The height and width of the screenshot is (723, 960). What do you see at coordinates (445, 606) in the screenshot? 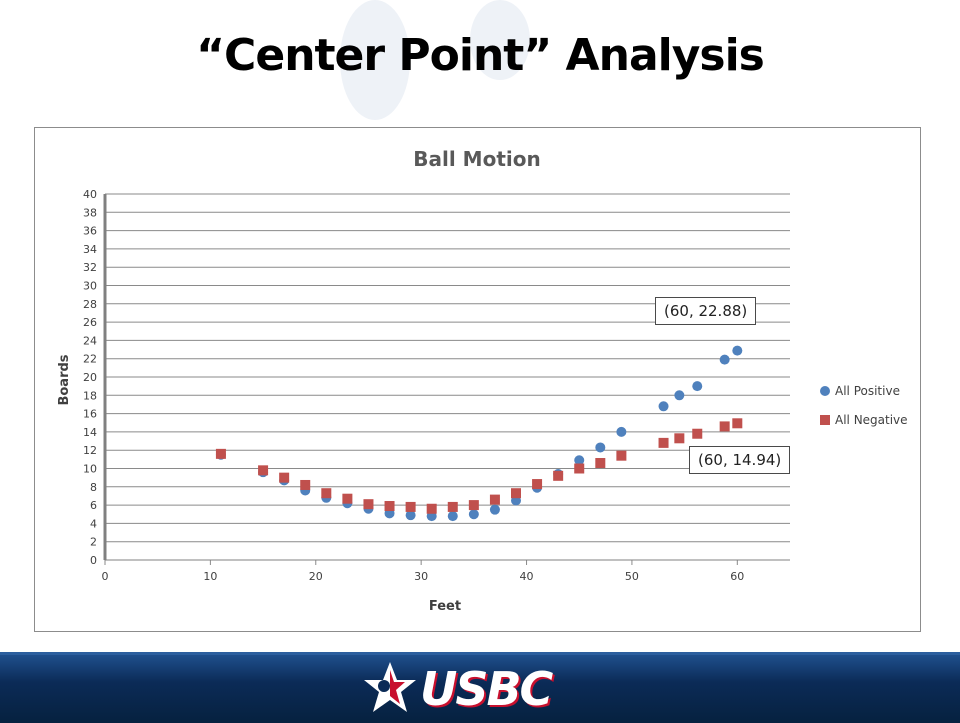
I see `x-axis-label: Feet` at bounding box center [445, 606].